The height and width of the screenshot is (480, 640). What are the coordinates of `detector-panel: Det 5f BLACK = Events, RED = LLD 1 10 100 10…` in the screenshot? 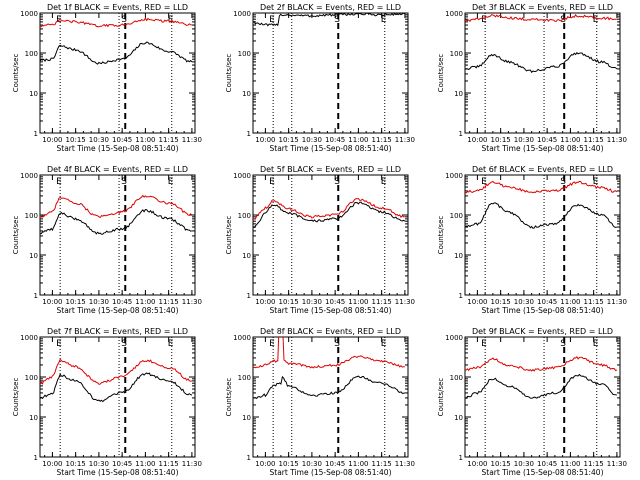 It's located at (320, 240).